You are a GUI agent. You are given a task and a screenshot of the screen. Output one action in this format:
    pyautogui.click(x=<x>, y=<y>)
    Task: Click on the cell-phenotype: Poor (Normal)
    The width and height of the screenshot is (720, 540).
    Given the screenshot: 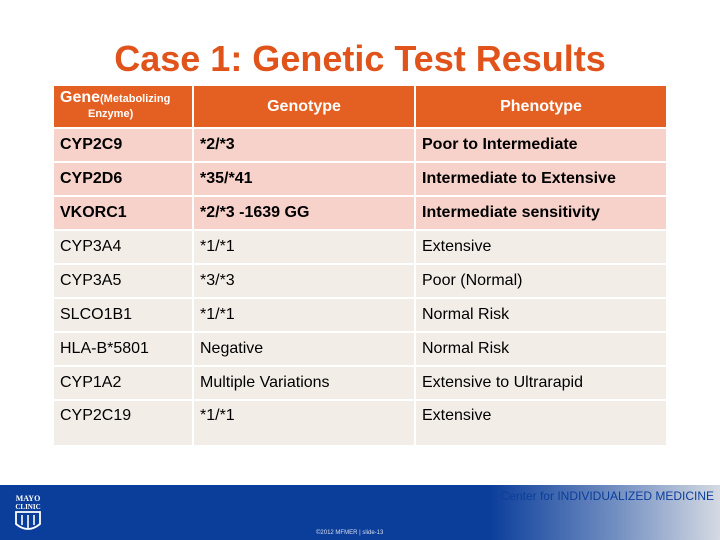 What is the action you would take?
    pyautogui.click(x=541, y=281)
    